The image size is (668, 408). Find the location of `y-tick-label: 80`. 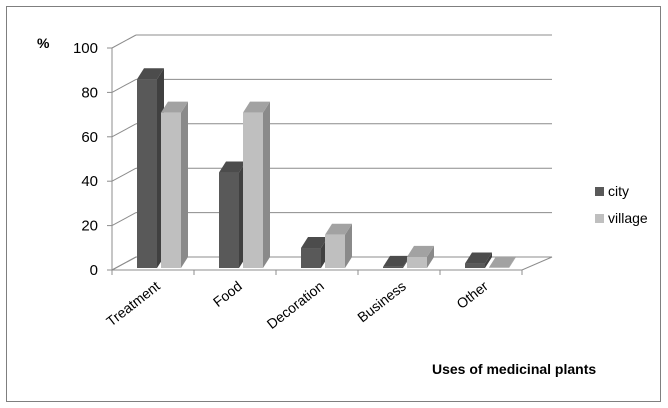

y-tick-label: 80 is located at coordinates (89, 92).